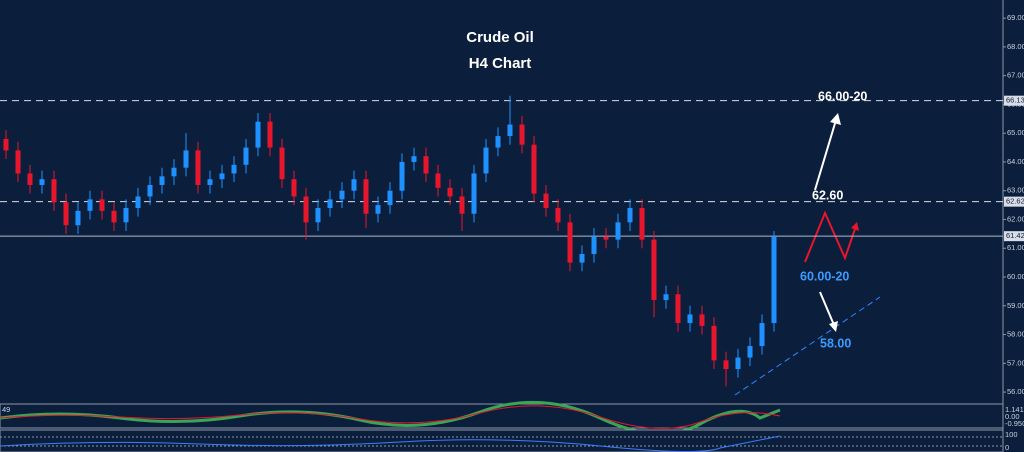  Describe the element at coordinates (1014, 409) in the screenshot. I see `macd-label: 1.141` at that location.